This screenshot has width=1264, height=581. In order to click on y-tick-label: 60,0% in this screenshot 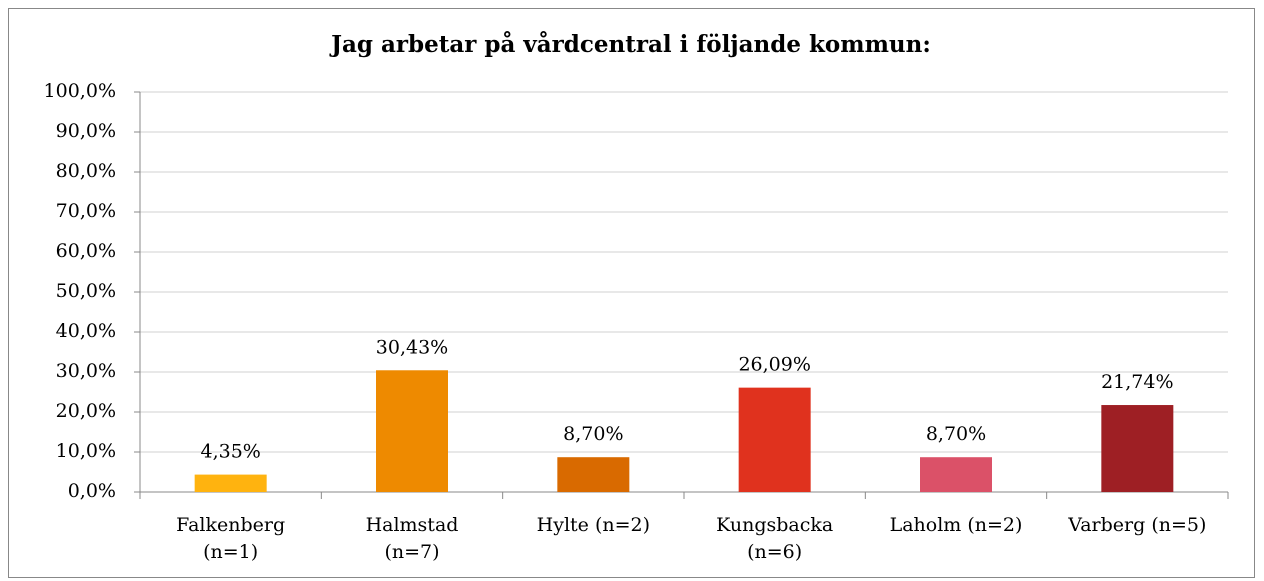, I will do `click(86, 251)`.